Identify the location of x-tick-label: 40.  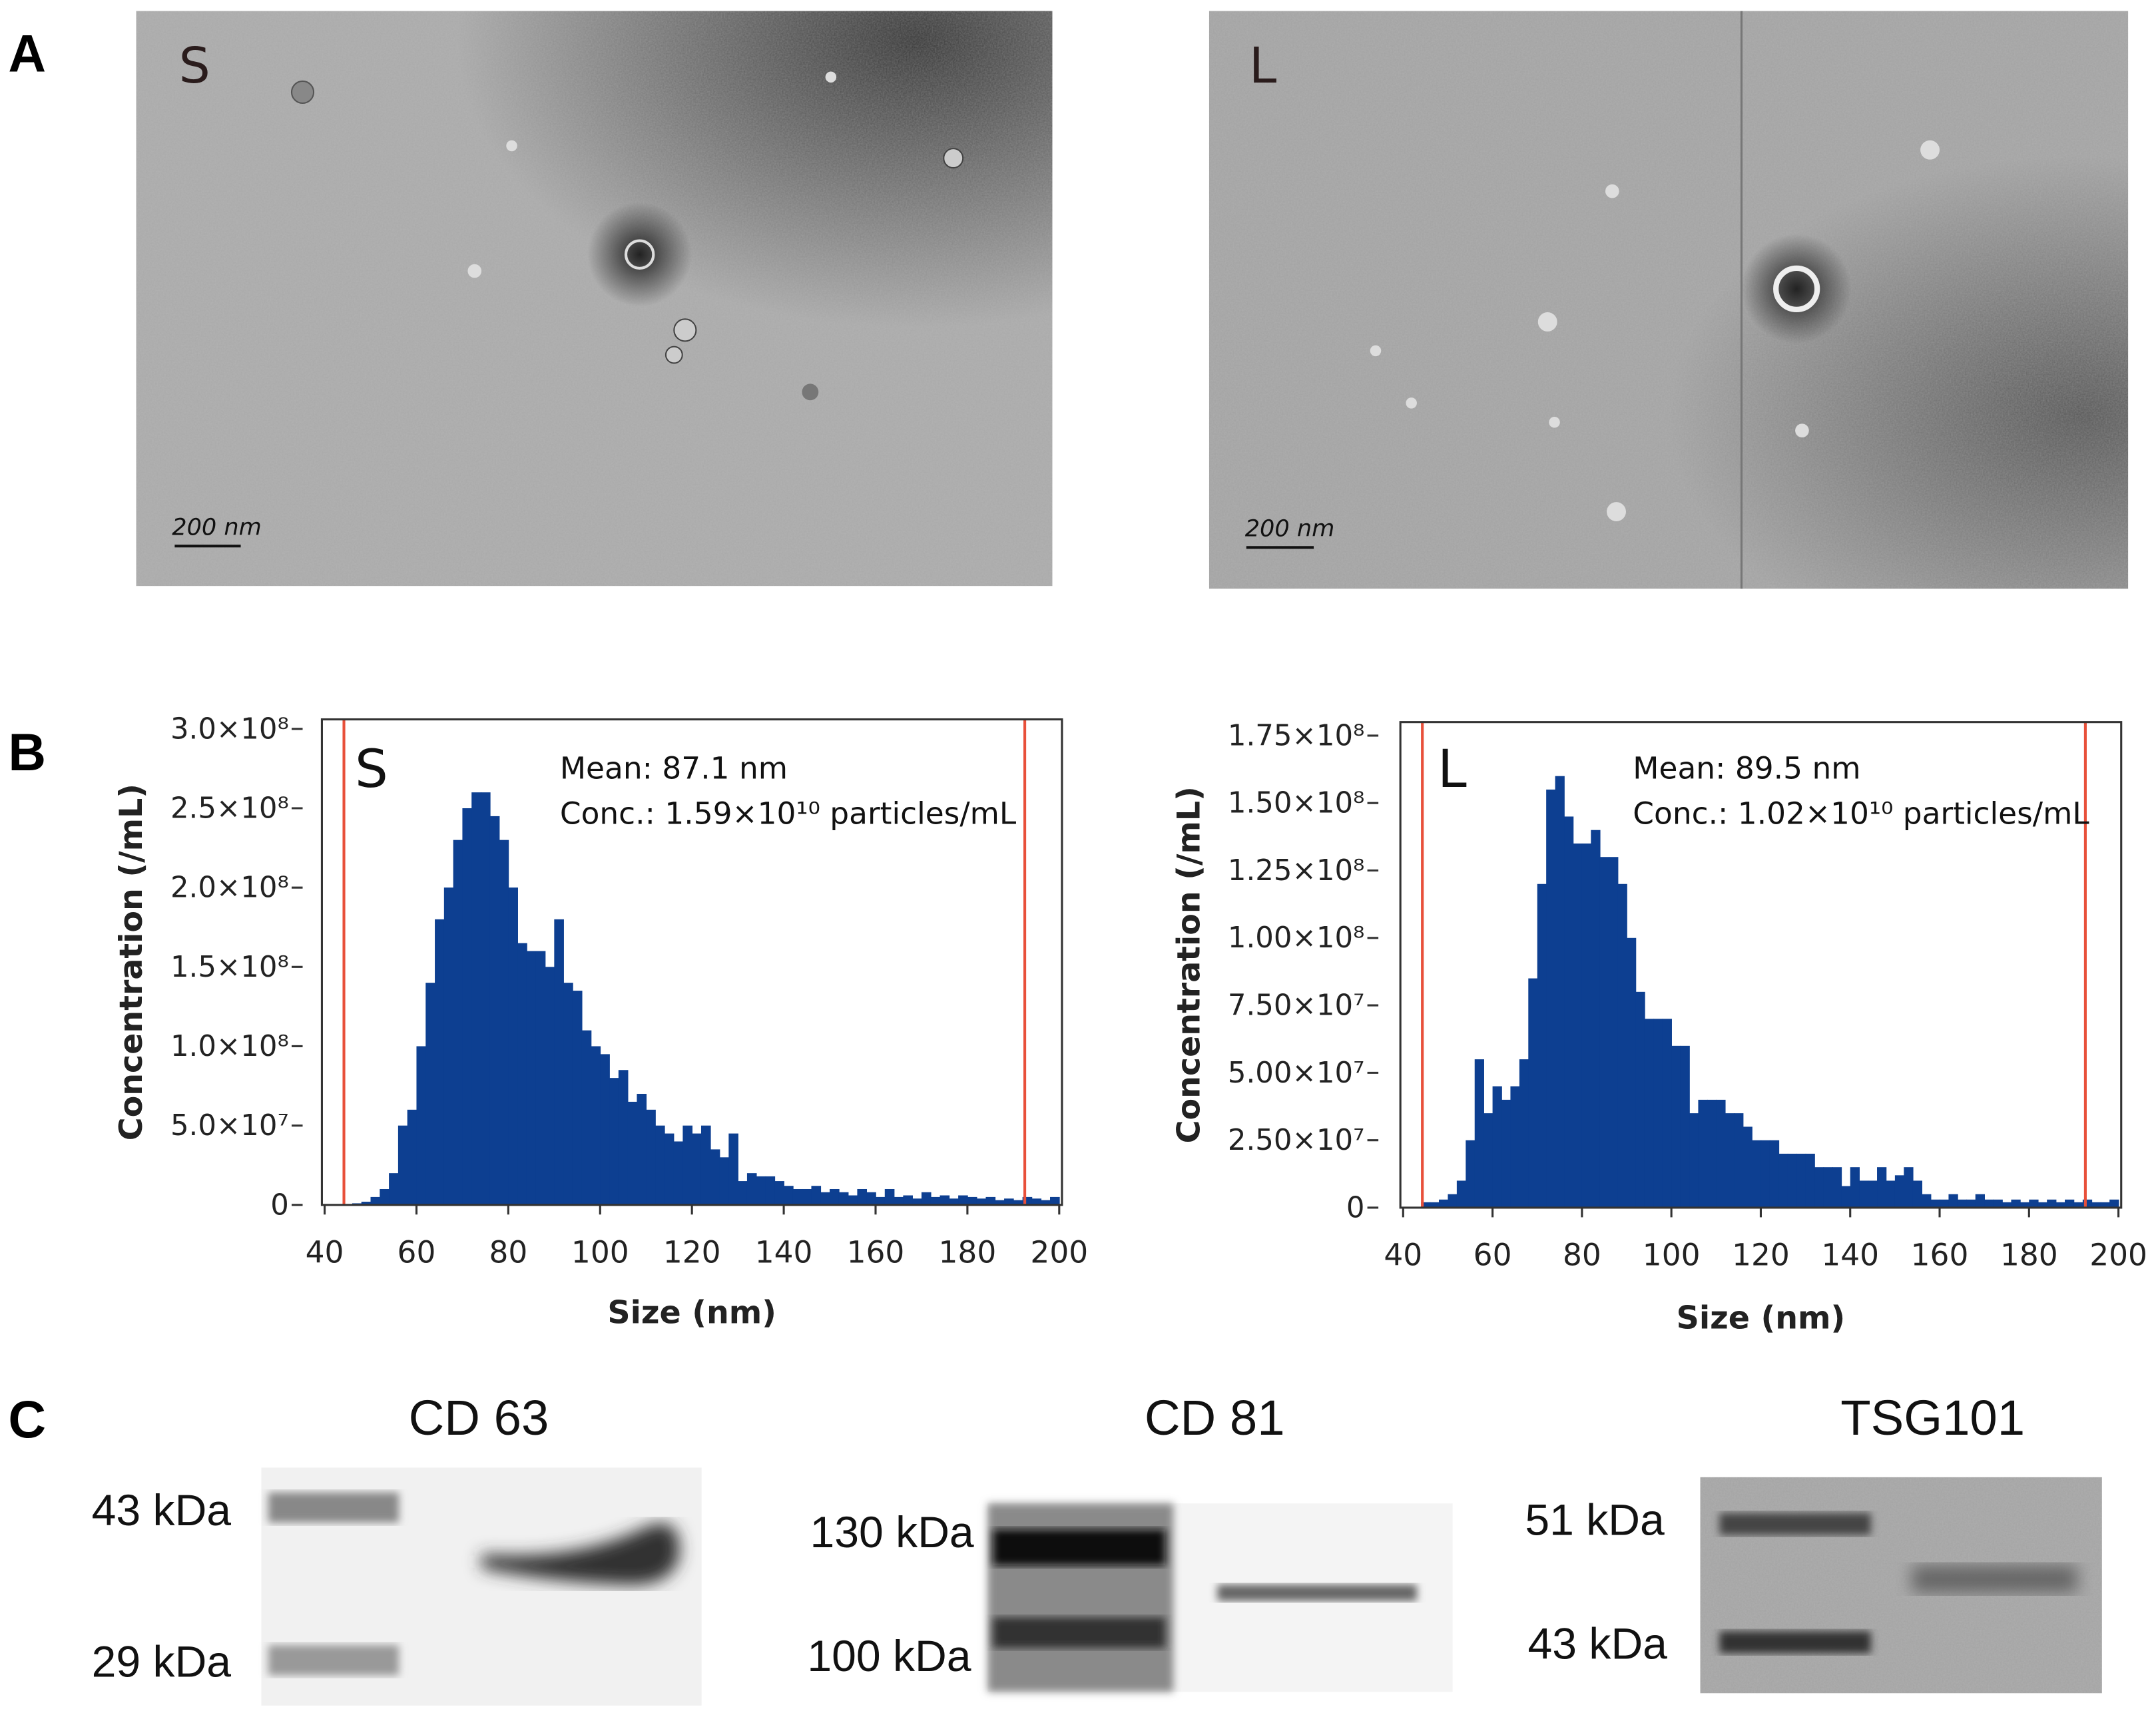
(1403, 1256).